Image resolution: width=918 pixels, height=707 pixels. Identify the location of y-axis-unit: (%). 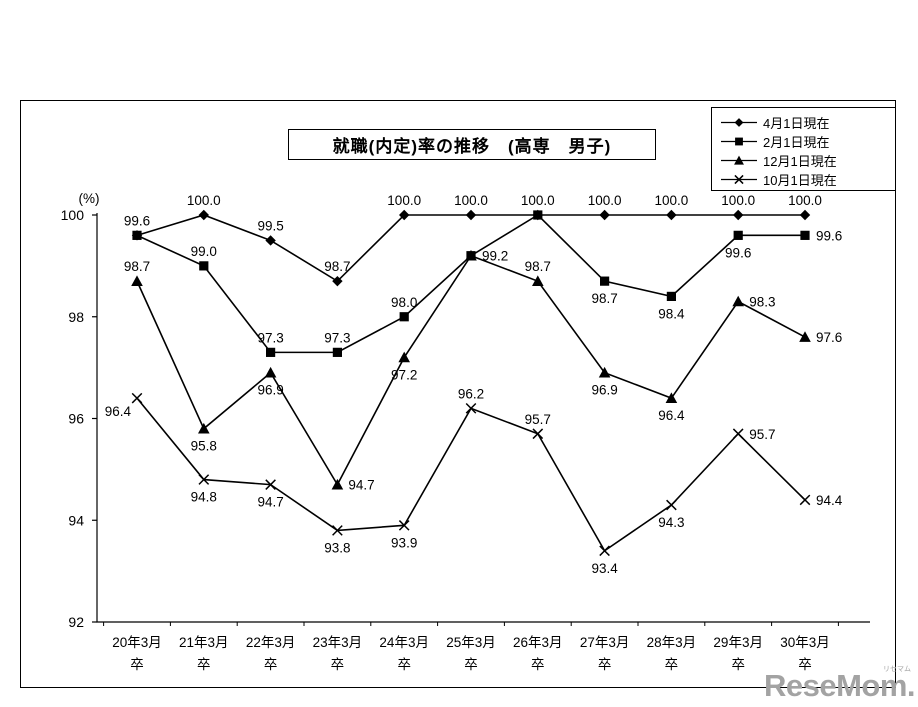
(89, 198).